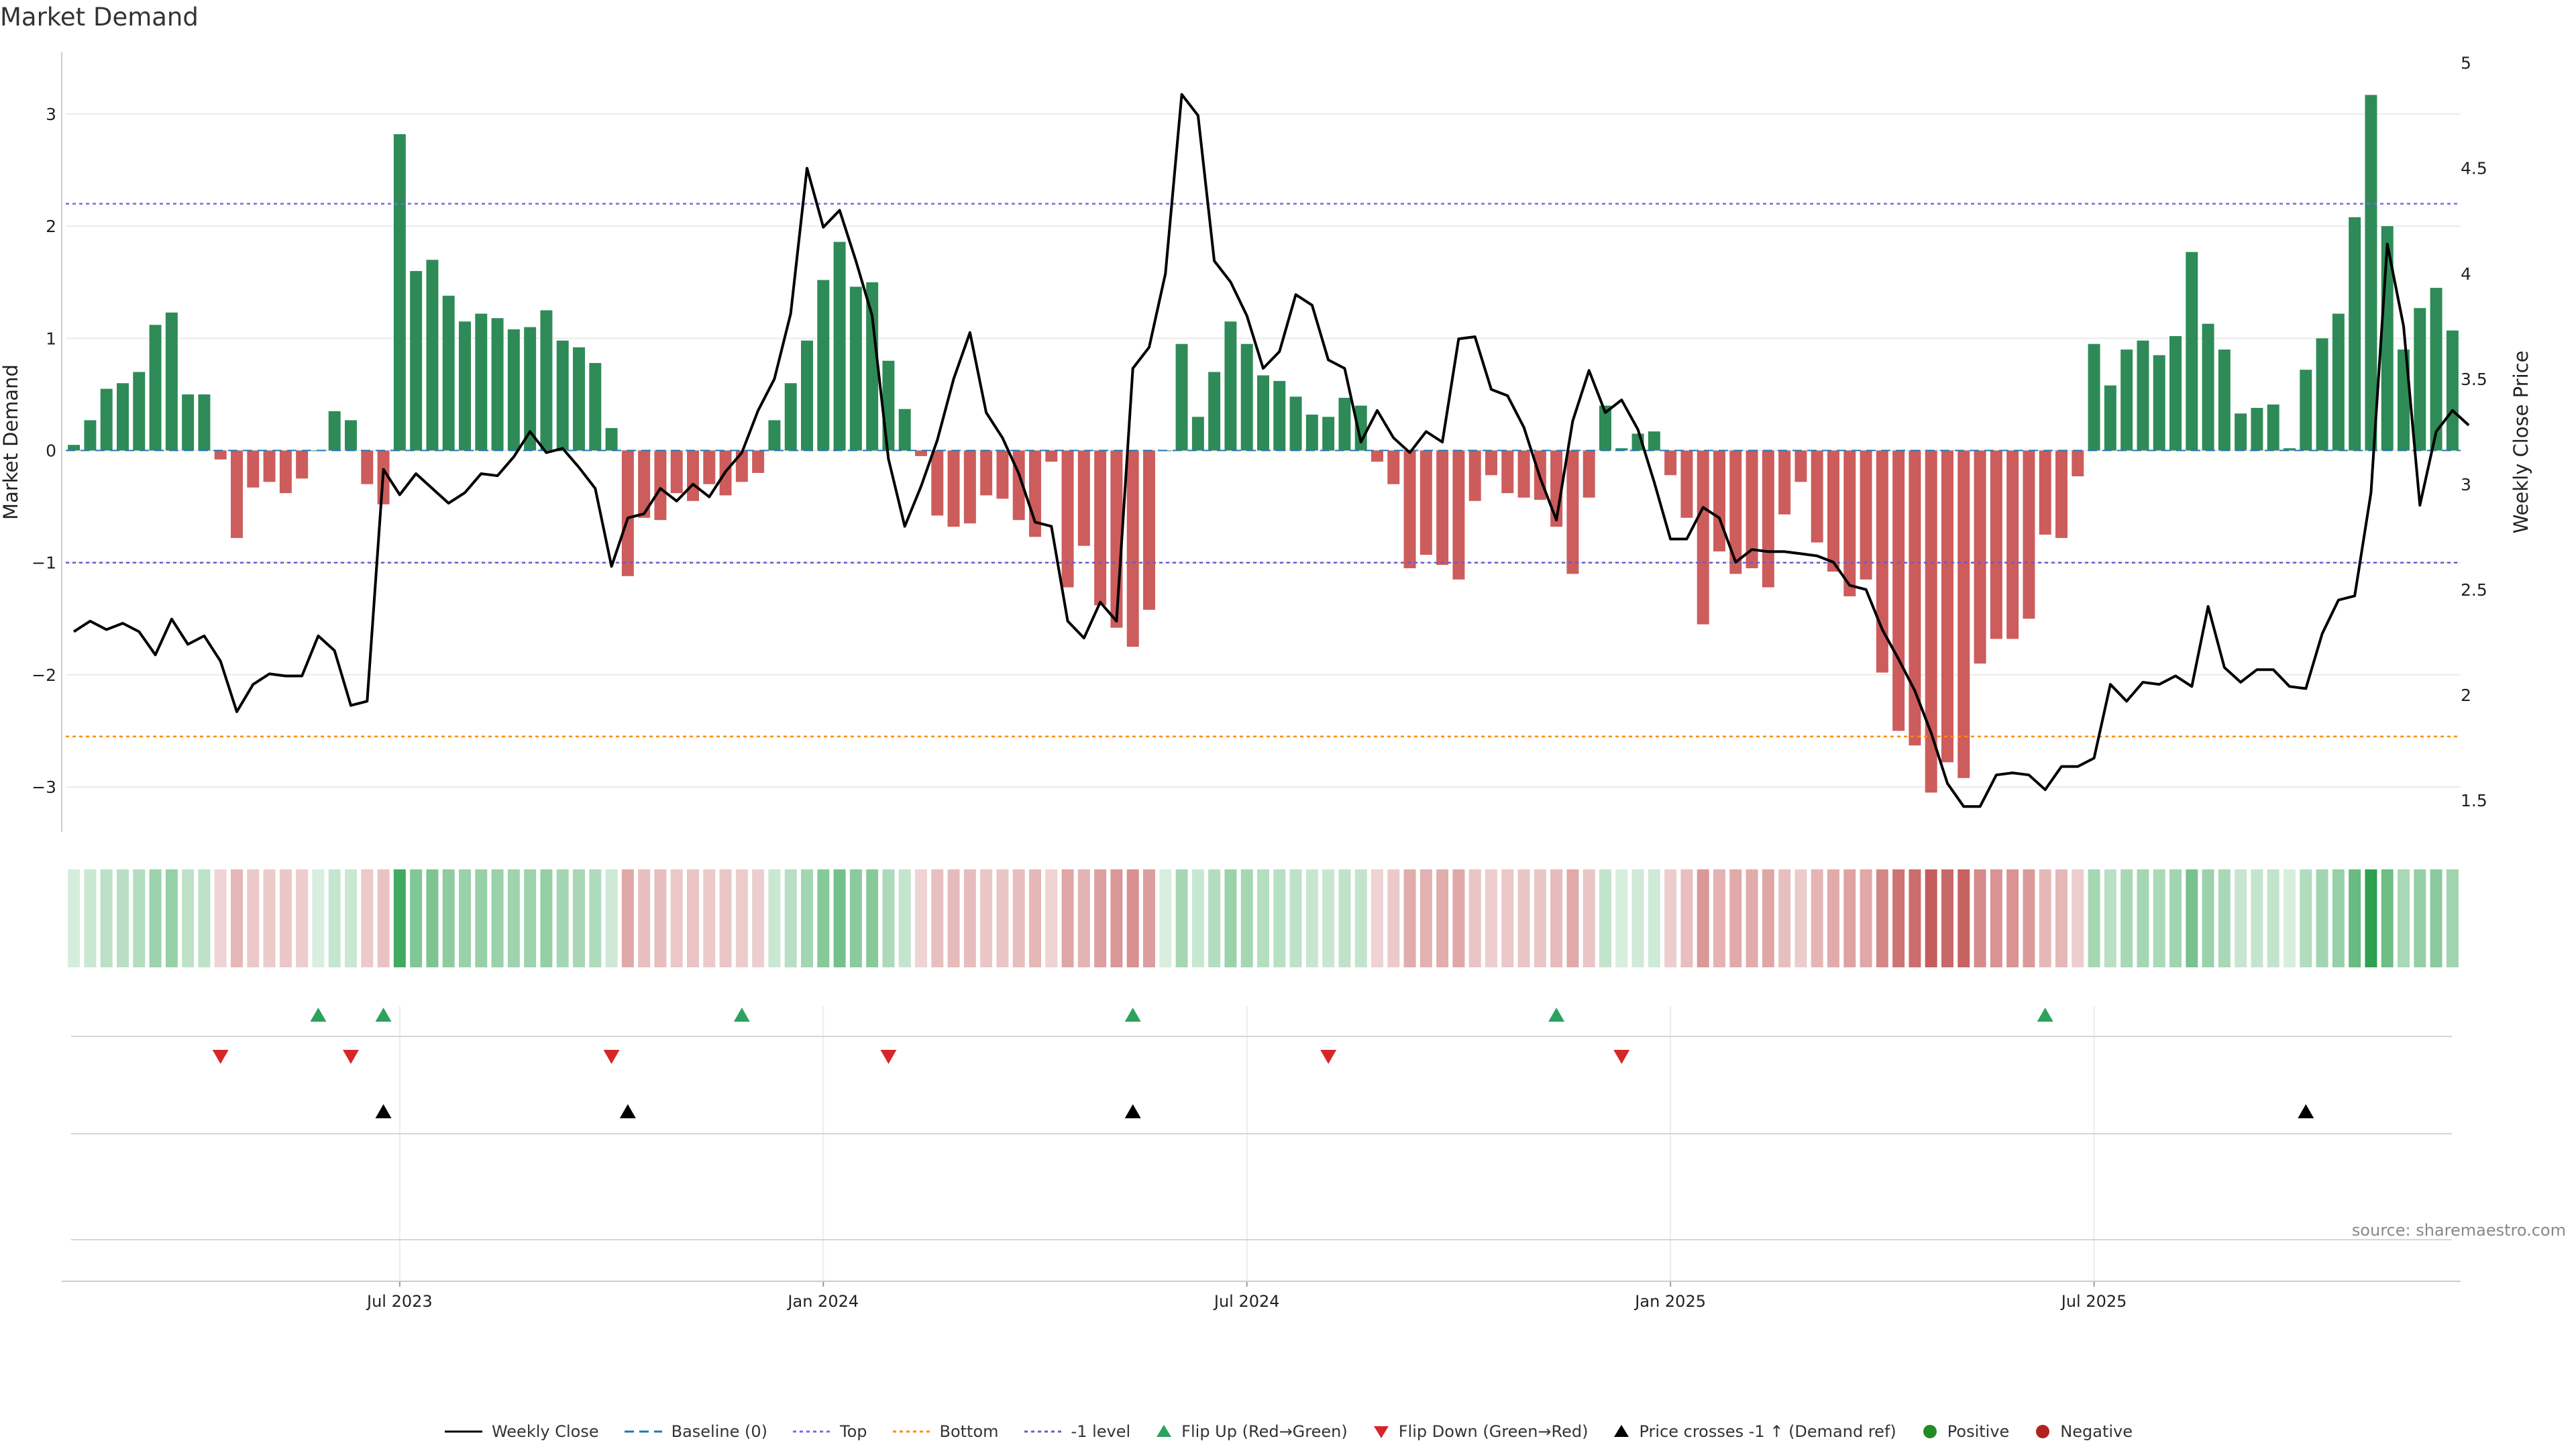 This screenshot has height=1449, width=2576. What do you see at coordinates (44, 563) in the screenshot?
I see `y-tick-label: −1` at bounding box center [44, 563].